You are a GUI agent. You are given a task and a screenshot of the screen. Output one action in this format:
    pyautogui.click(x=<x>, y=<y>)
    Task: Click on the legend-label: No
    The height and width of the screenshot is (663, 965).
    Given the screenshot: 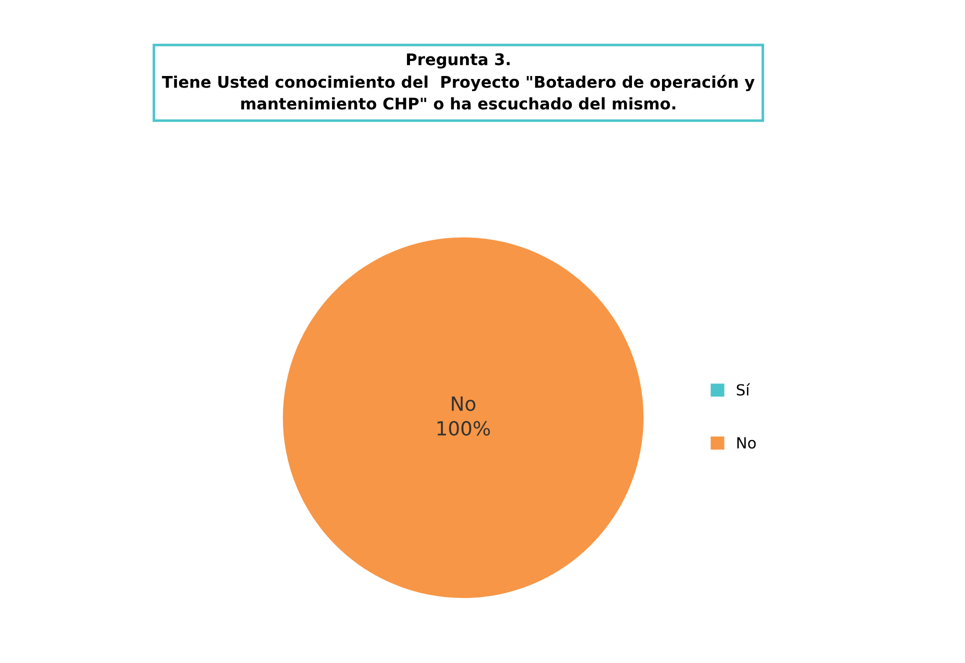 What is the action you would take?
    pyautogui.click(x=746, y=443)
    